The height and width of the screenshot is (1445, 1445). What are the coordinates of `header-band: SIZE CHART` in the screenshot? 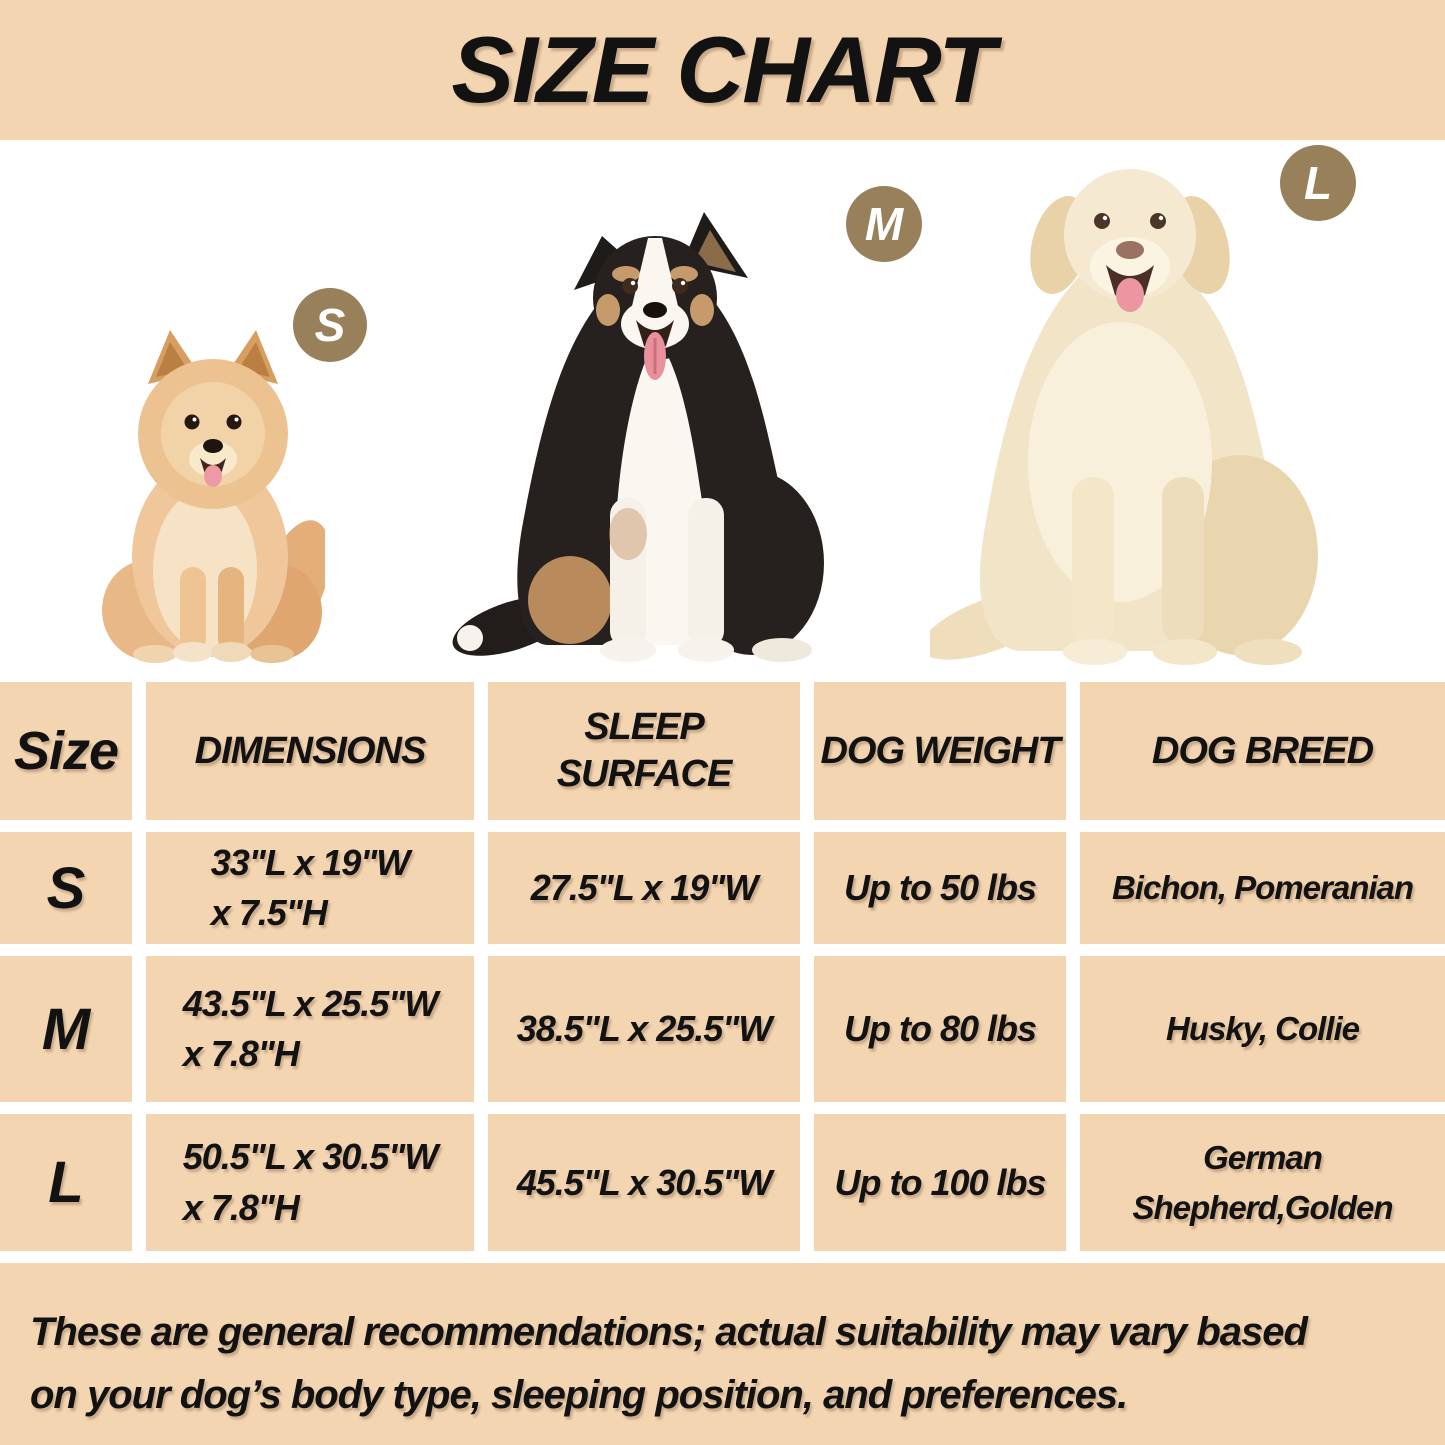 It's located at (722, 70).